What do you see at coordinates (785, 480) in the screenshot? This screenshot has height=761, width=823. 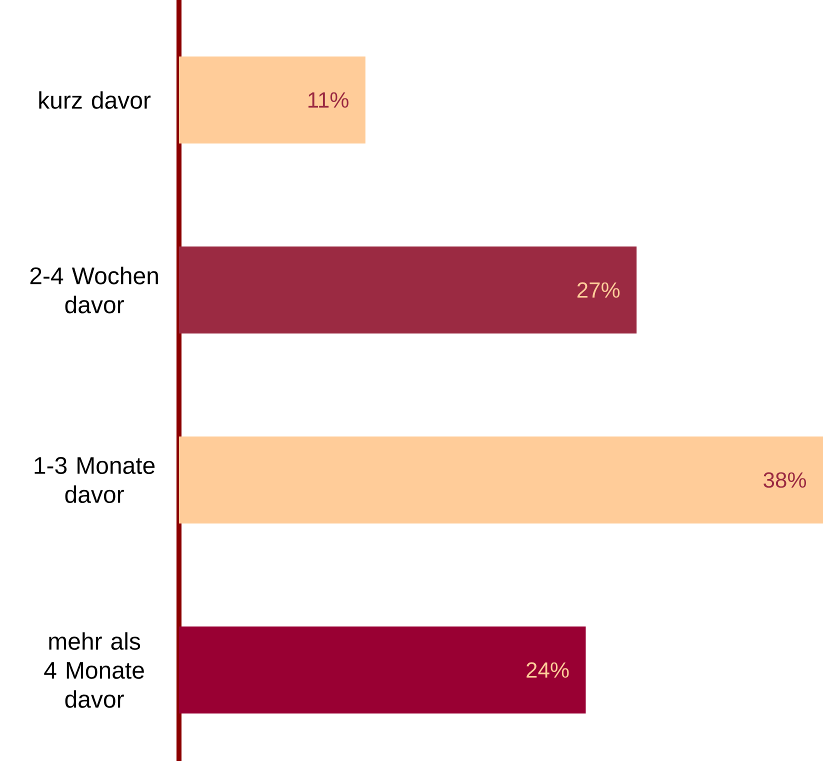 I see `data-label: 38%` at bounding box center [785, 480].